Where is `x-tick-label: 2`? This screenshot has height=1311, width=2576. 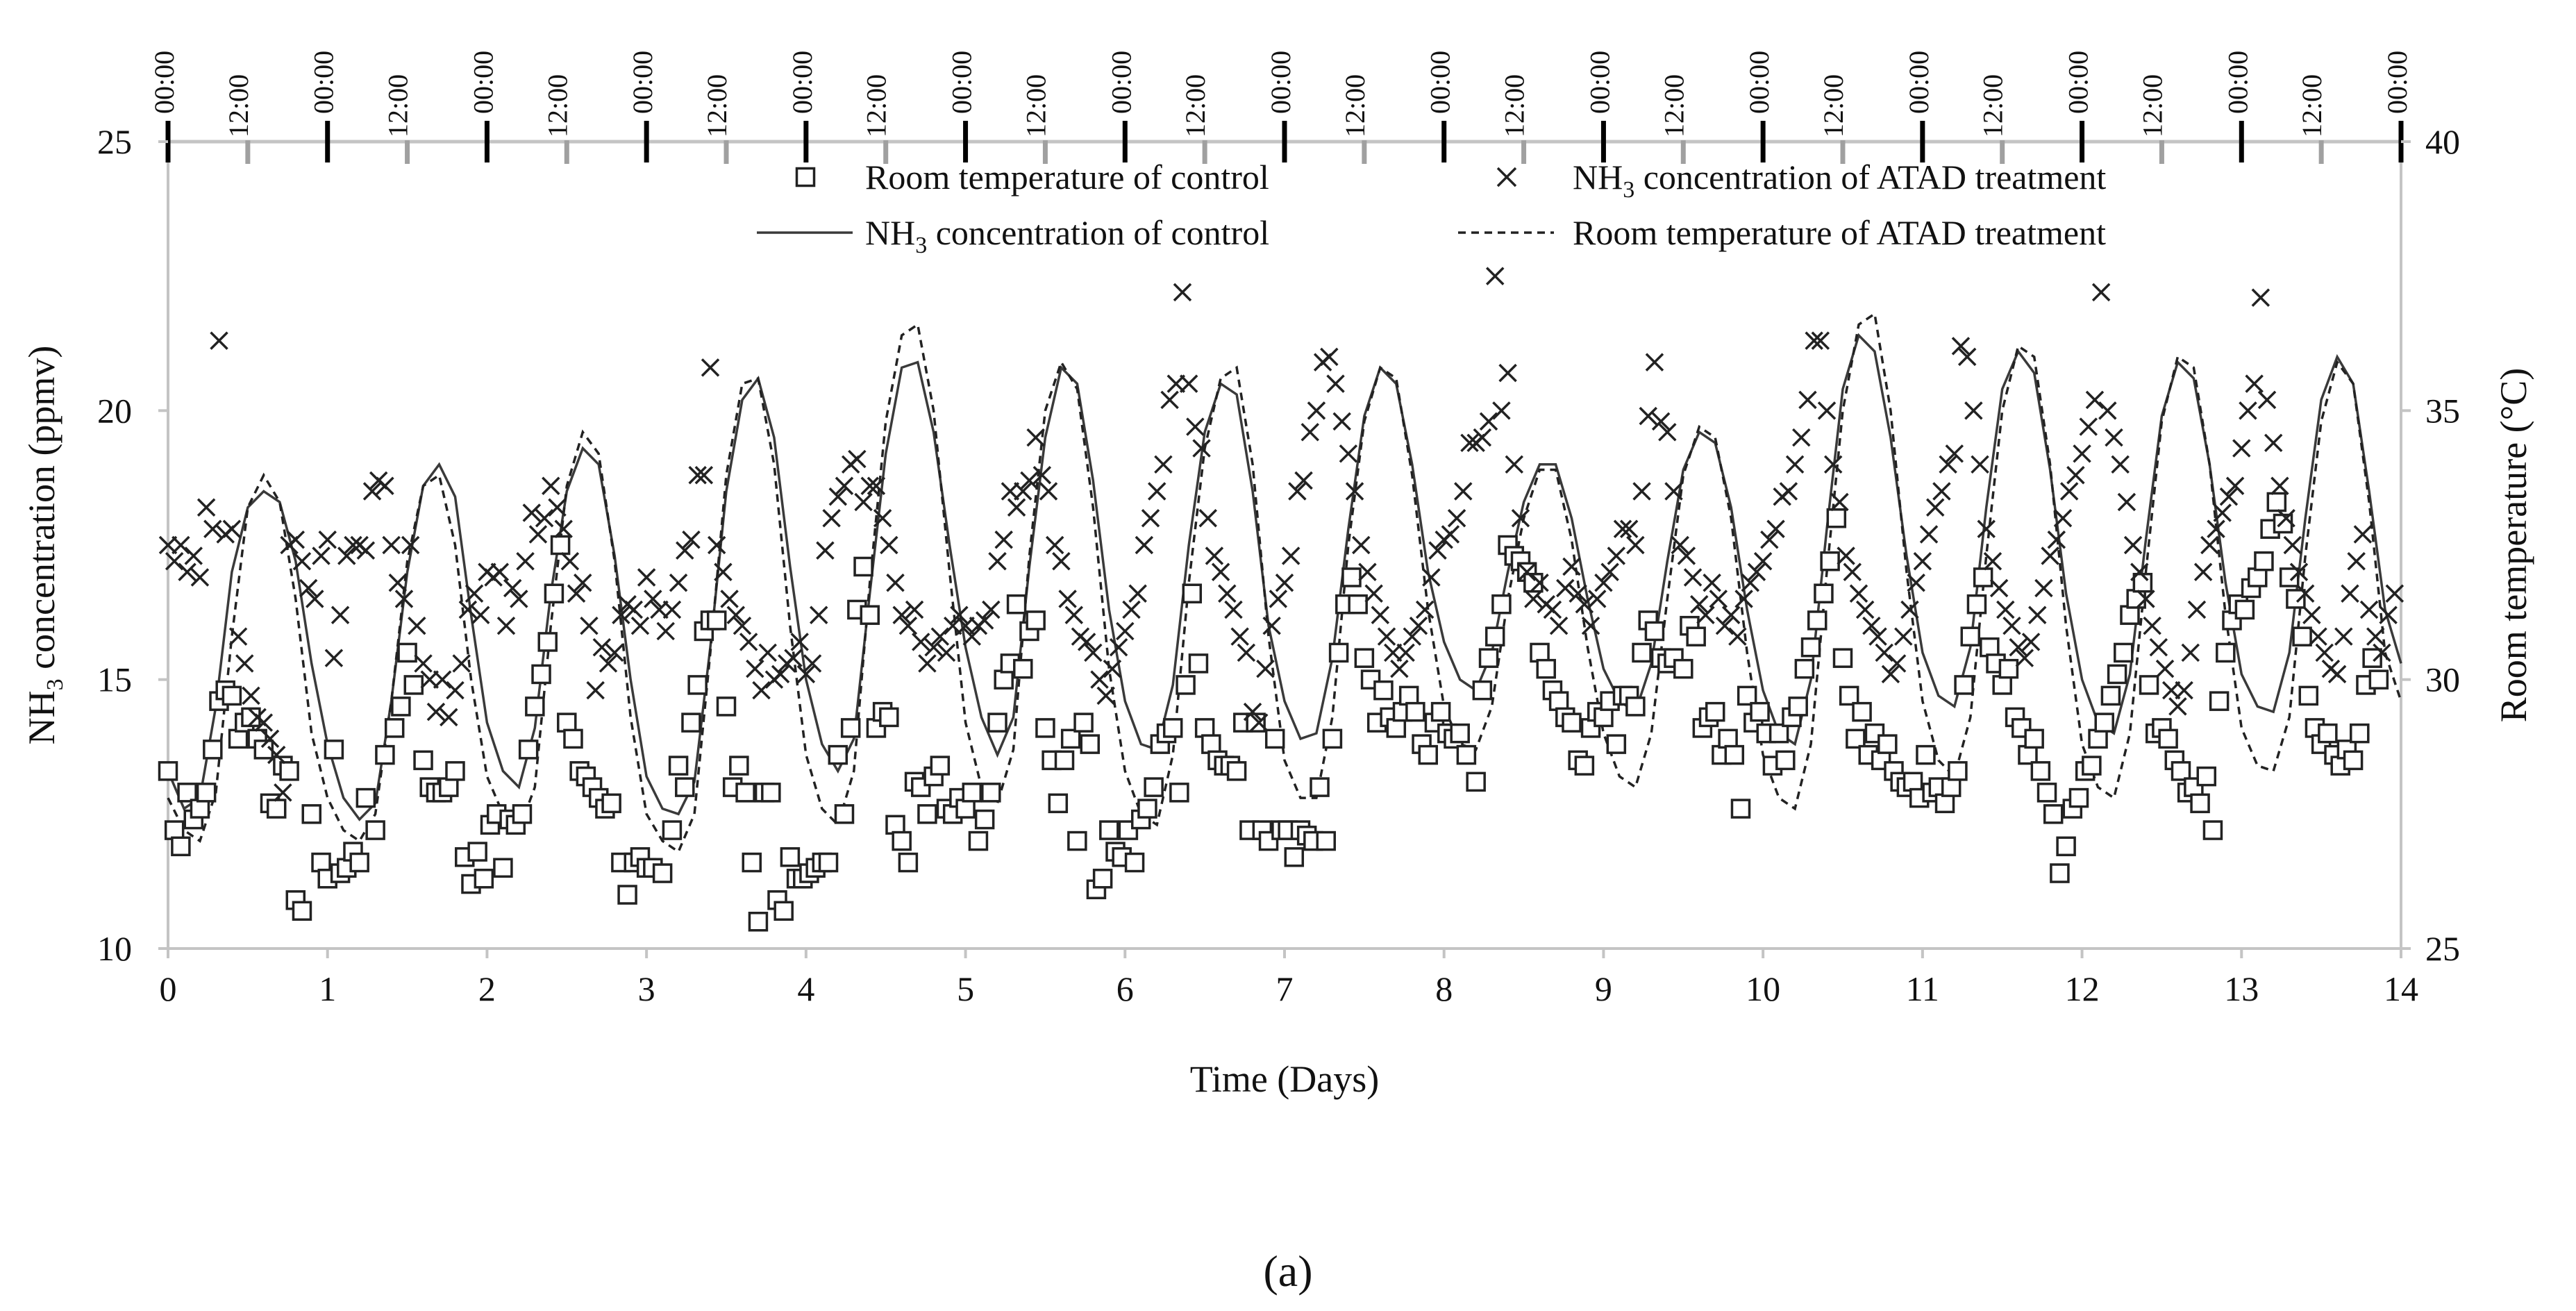
x-tick-label: 2 is located at coordinates (487, 988).